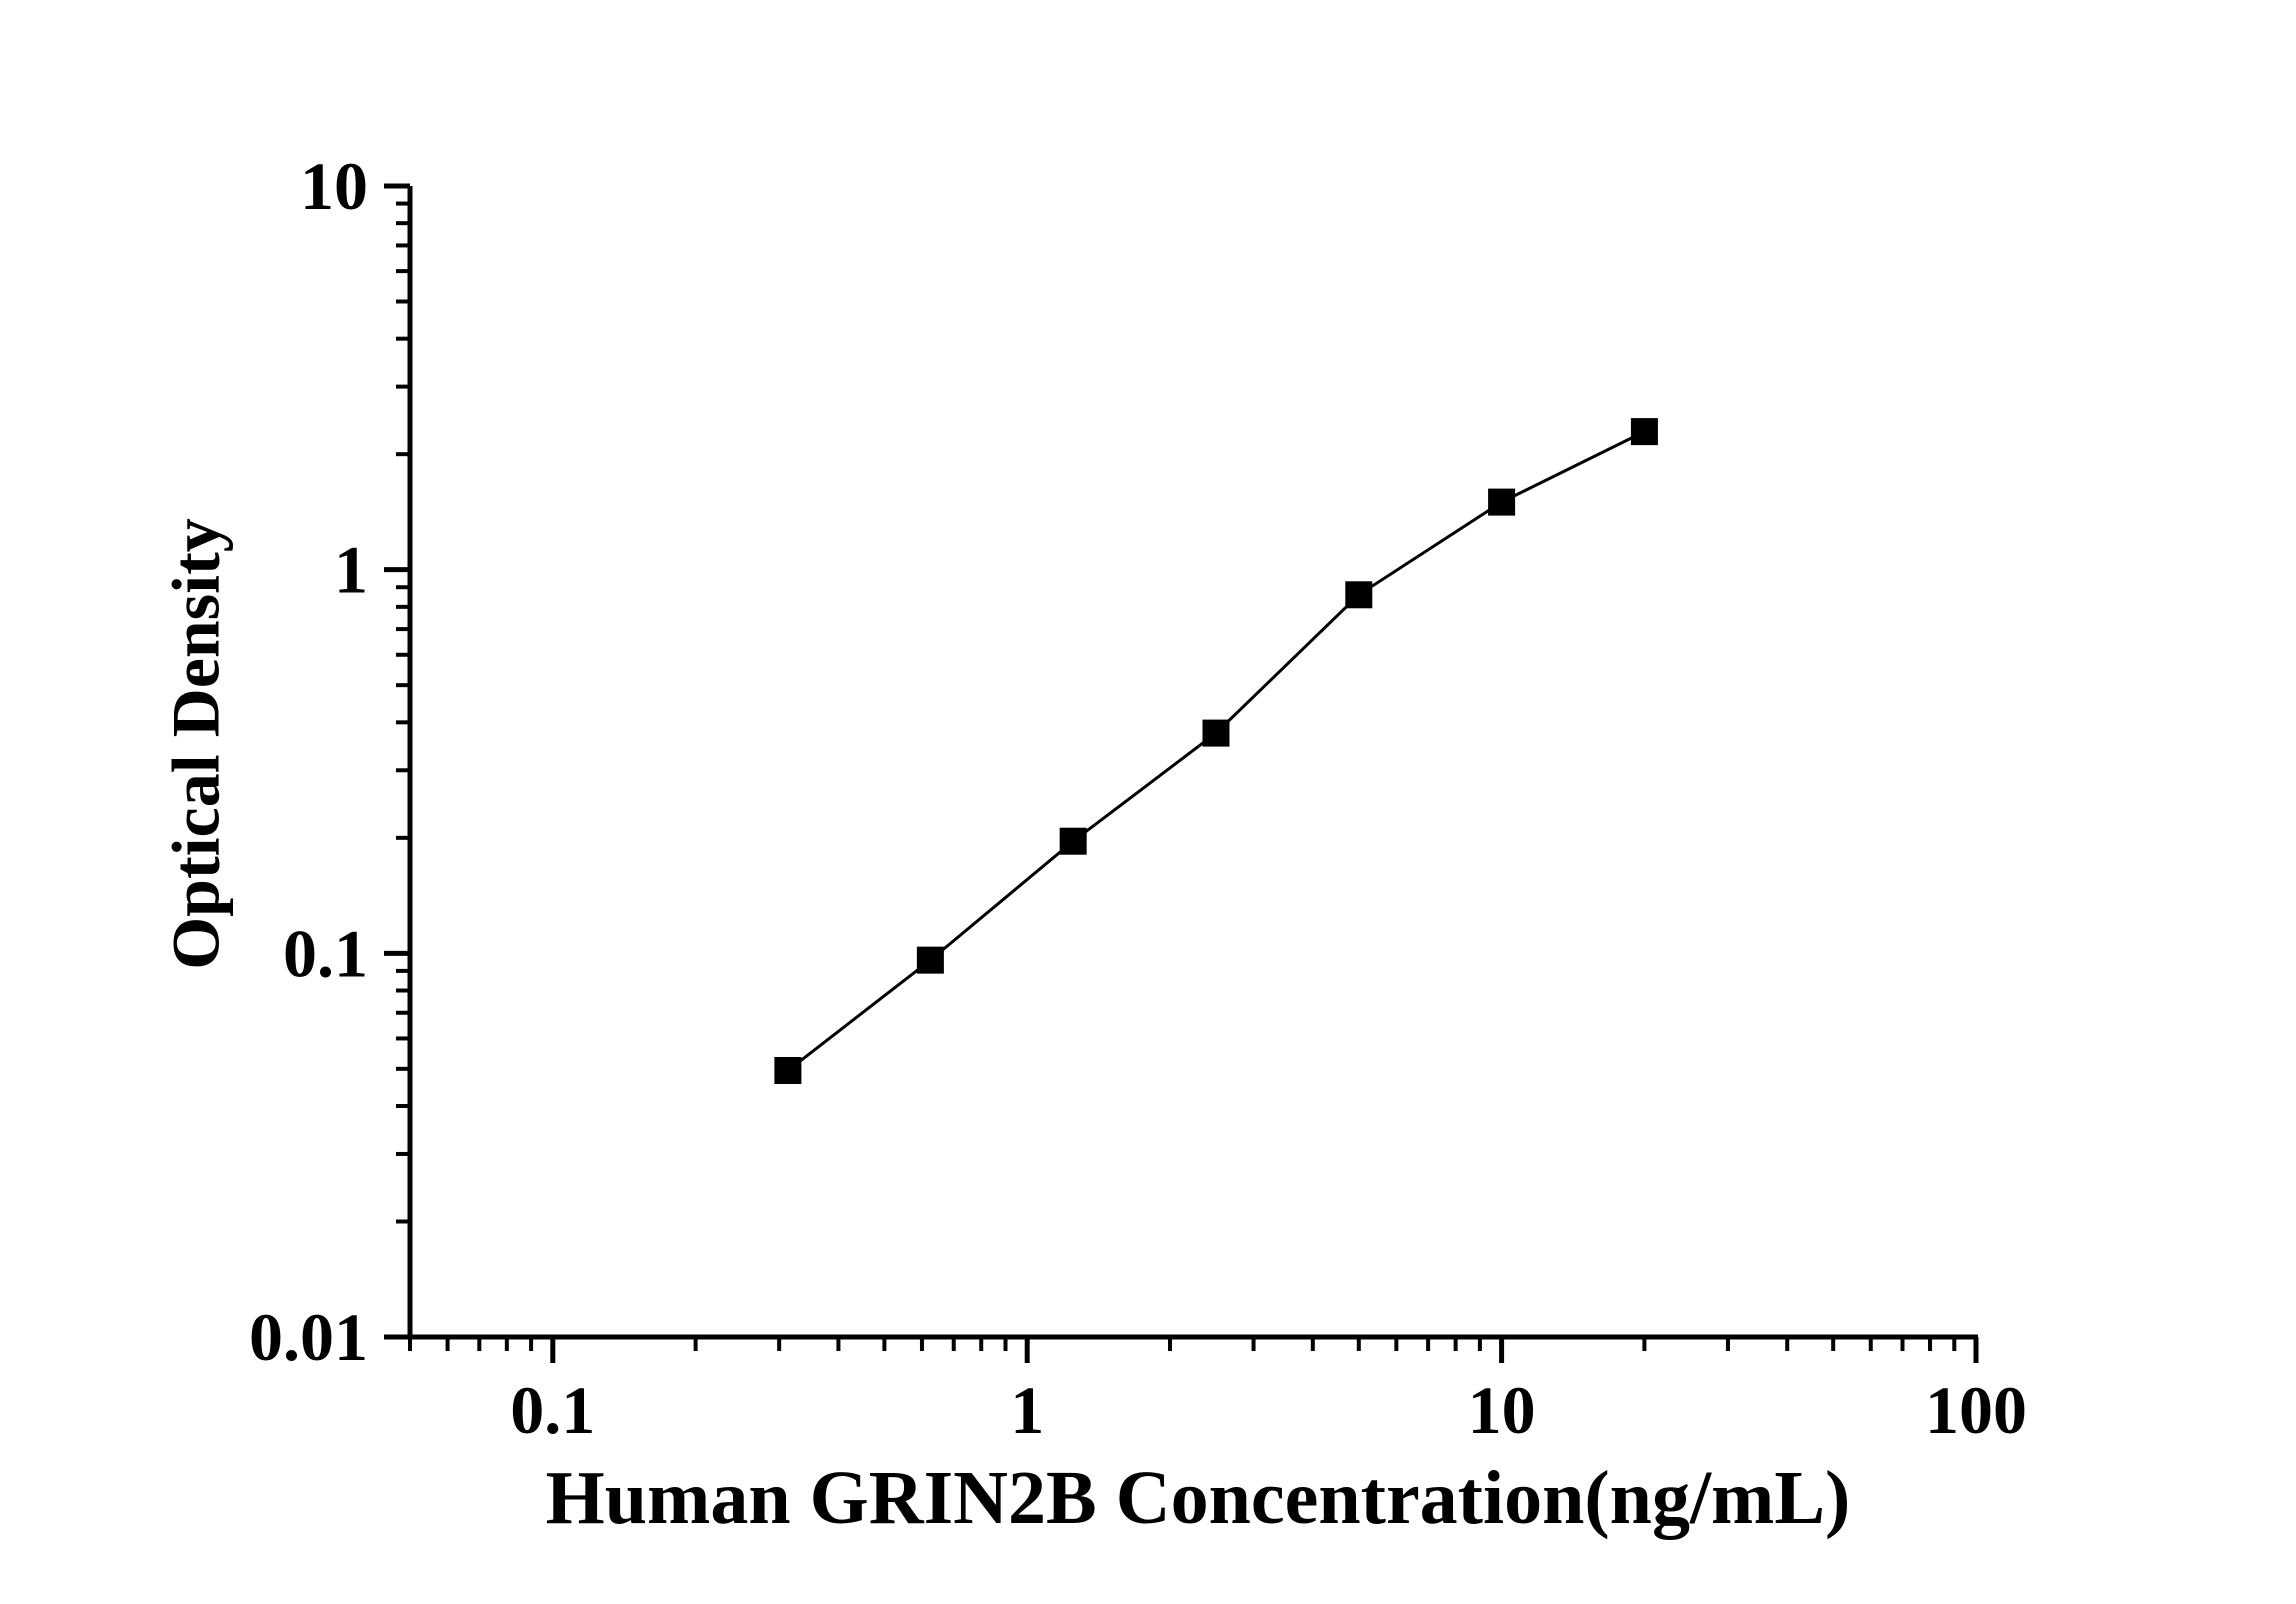 The height and width of the screenshot is (1604, 2296). What do you see at coordinates (1502, 1410) in the screenshot?
I see `x-tick-label: 10` at bounding box center [1502, 1410].